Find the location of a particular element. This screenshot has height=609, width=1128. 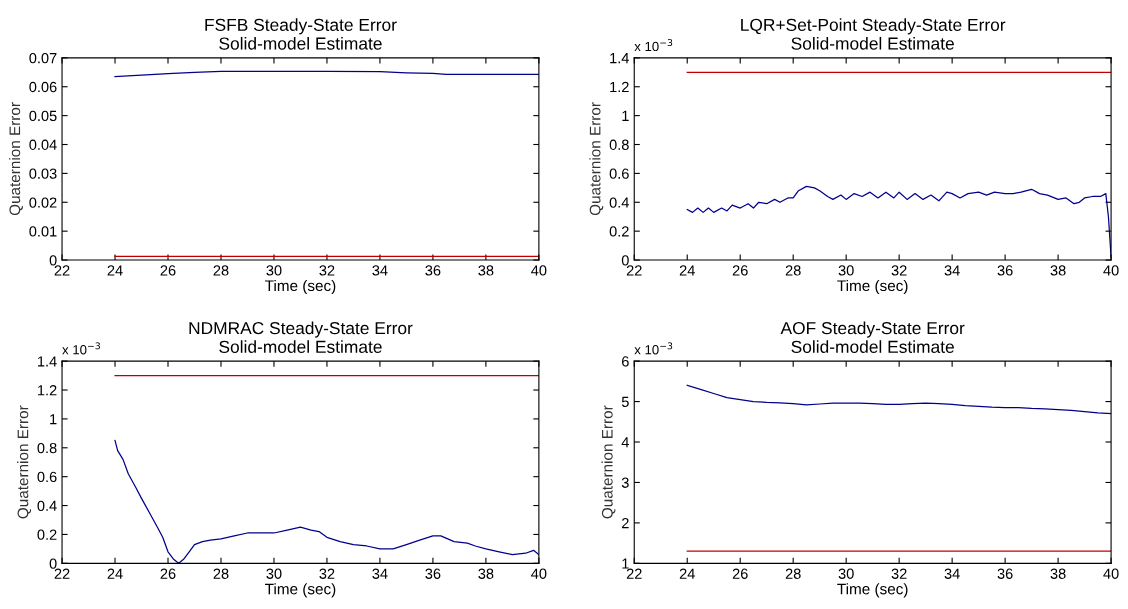

chart-title: LQR+Set-Point Steady-State Error Solid-model Estimate is located at coordinates (873, 34).